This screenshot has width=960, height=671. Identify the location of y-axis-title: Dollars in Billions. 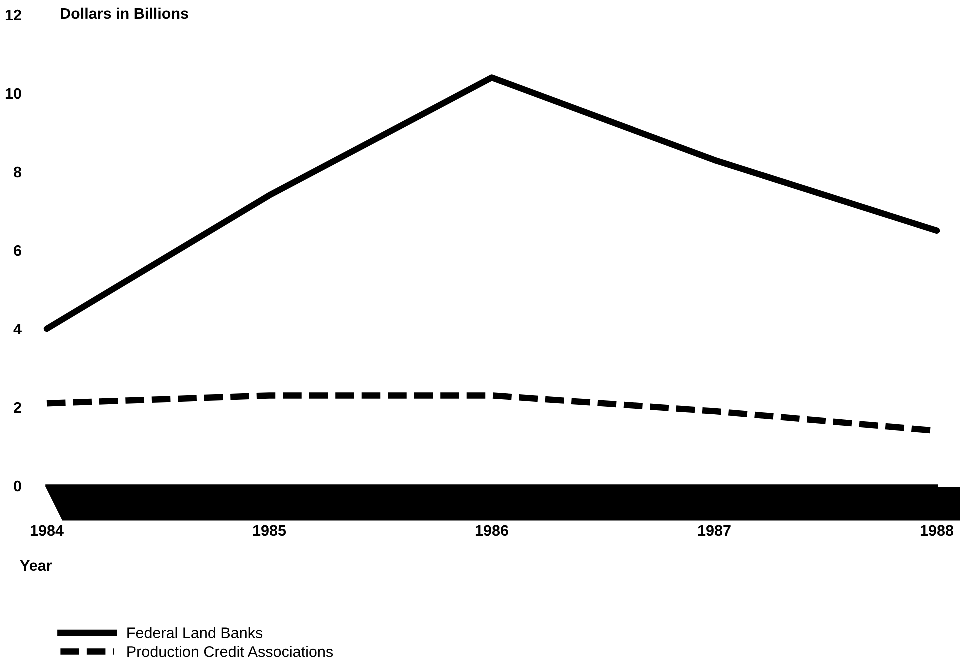
(124, 14).